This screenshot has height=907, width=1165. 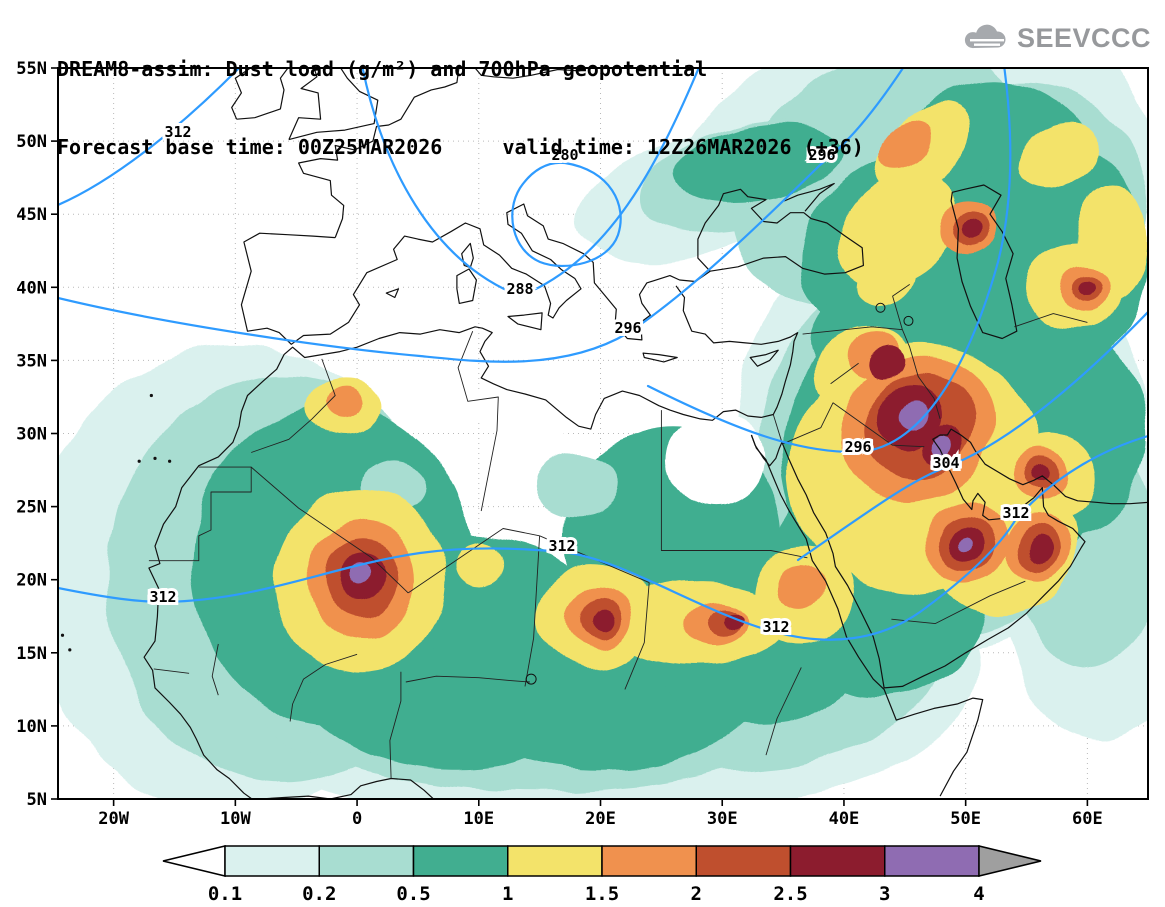 I want to click on x-axis-tick-label: 20W, so click(x=113, y=819).